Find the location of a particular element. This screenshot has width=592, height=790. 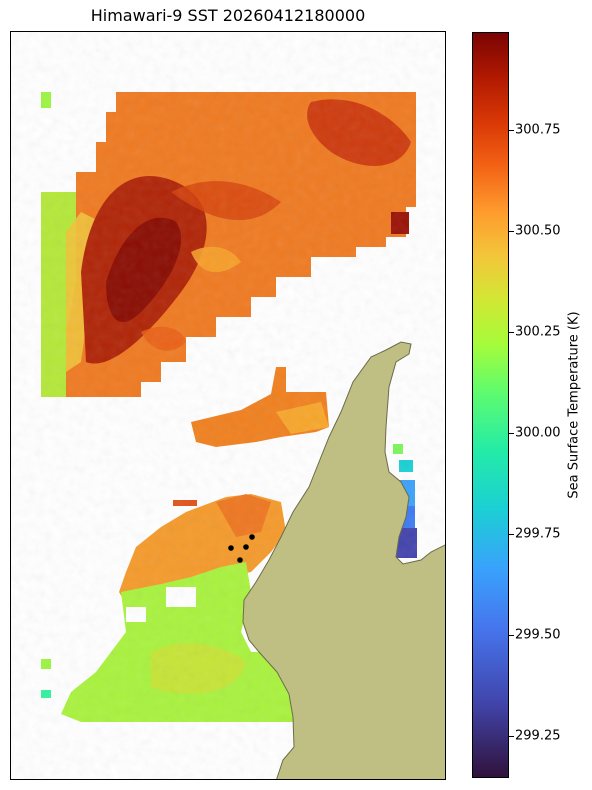

colorbar-tick-label: 300.25 is located at coordinates (538, 332).